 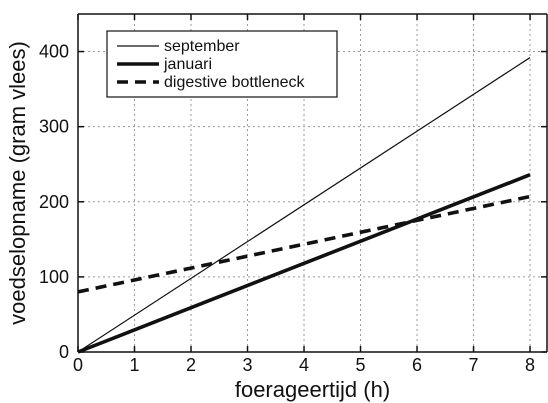 I want to click on y-tick-label: 300, so click(x=54, y=127).